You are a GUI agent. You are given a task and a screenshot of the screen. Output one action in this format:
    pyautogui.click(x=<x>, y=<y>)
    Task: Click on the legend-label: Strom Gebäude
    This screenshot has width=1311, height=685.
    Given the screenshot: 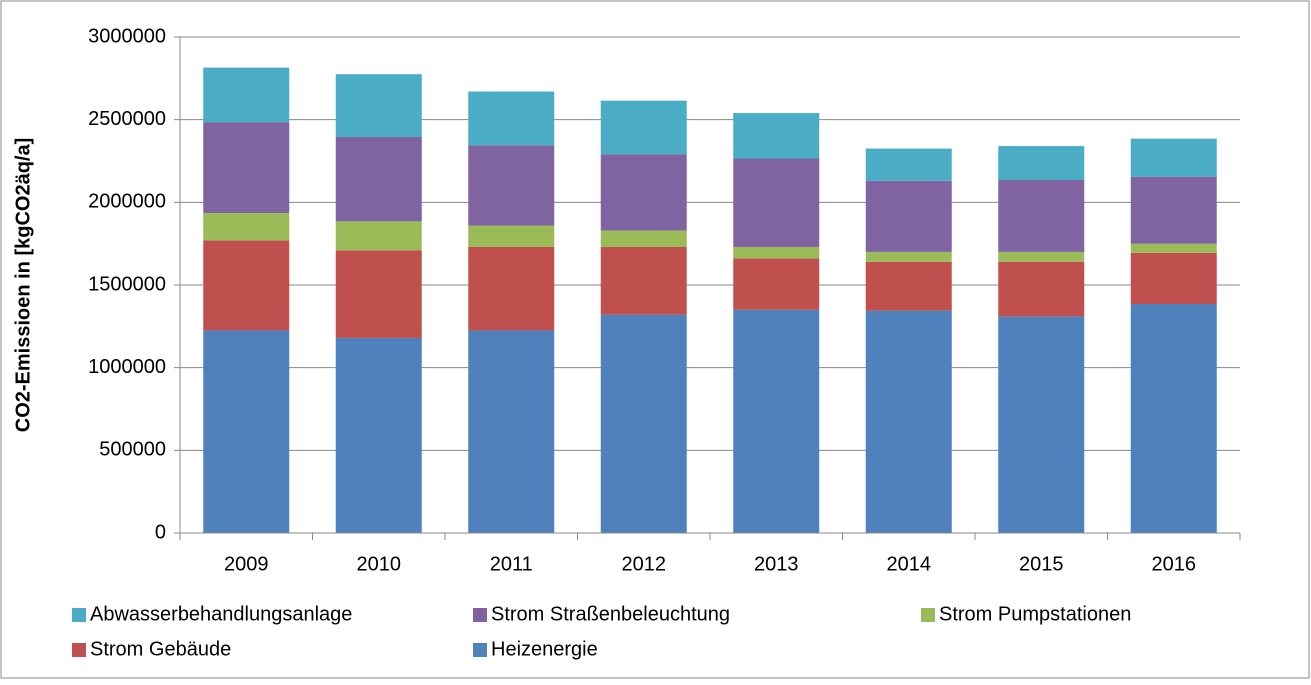 What is the action you would take?
    pyautogui.click(x=160, y=649)
    